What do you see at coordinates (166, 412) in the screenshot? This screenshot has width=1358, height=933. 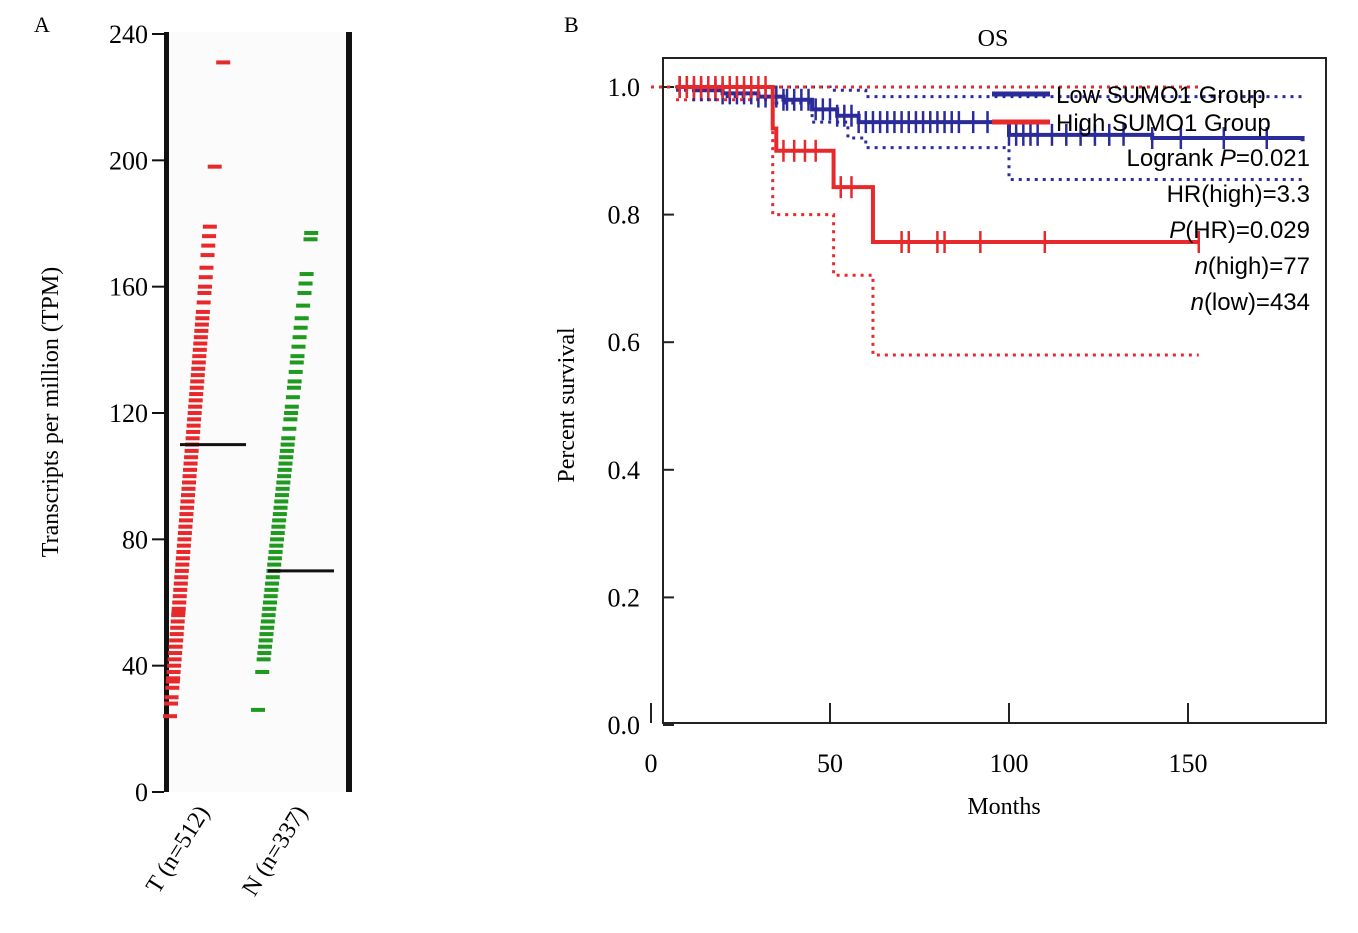 I see `panel-a-left-border` at bounding box center [166, 412].